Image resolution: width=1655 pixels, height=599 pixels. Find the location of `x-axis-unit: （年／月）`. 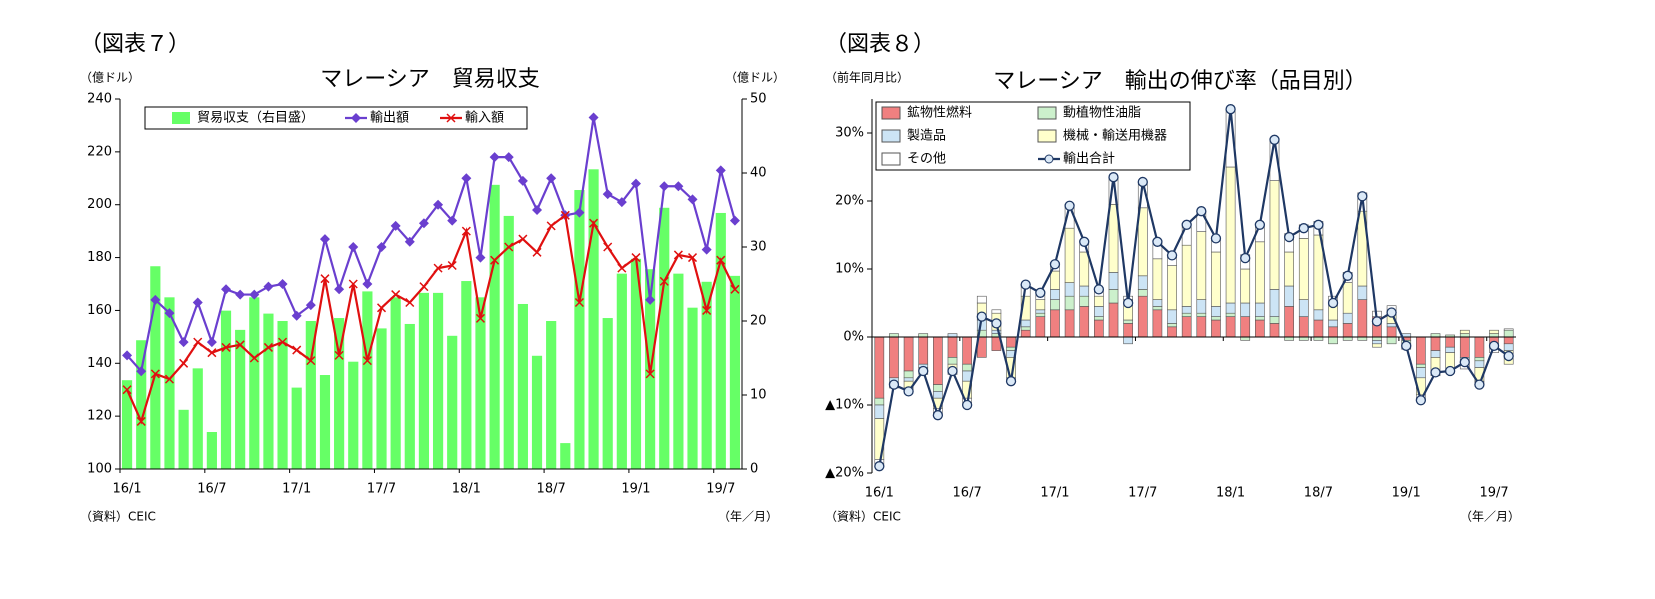

x-axis-unit: （年／月） is located at coordinates (1490, 517).